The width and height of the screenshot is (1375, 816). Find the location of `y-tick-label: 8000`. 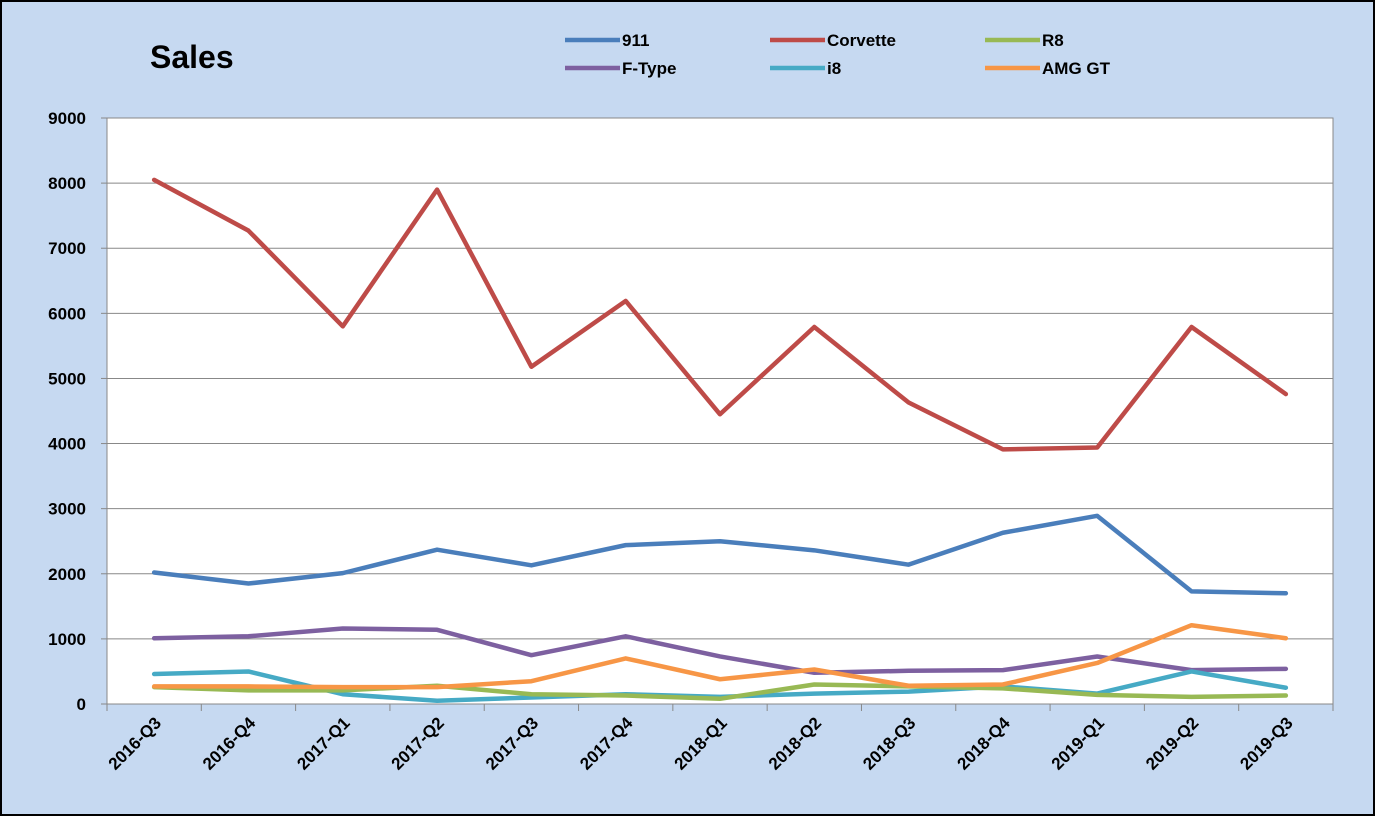

y-tick-label: 8000 is located at coordinates (67, 183).